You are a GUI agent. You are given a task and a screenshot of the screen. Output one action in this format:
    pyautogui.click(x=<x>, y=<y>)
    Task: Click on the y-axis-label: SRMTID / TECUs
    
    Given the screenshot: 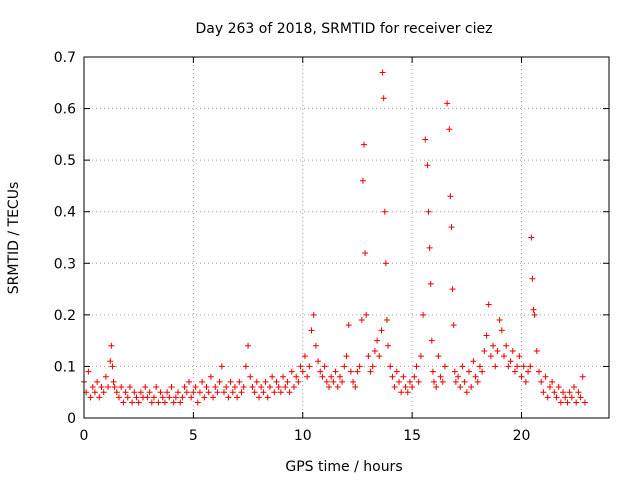 What is the action you would take?
    pyautogui.click(x=14, y=238)
    